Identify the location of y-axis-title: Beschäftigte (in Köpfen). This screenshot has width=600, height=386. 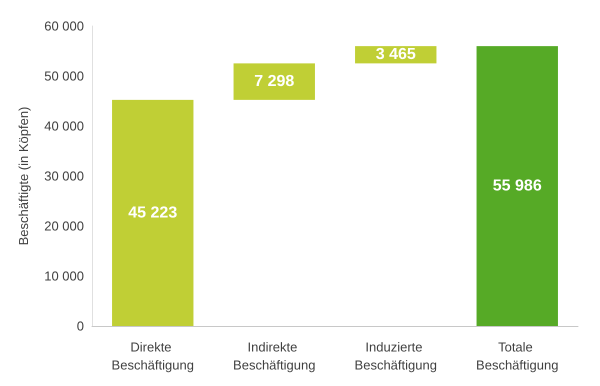
(23, 176).